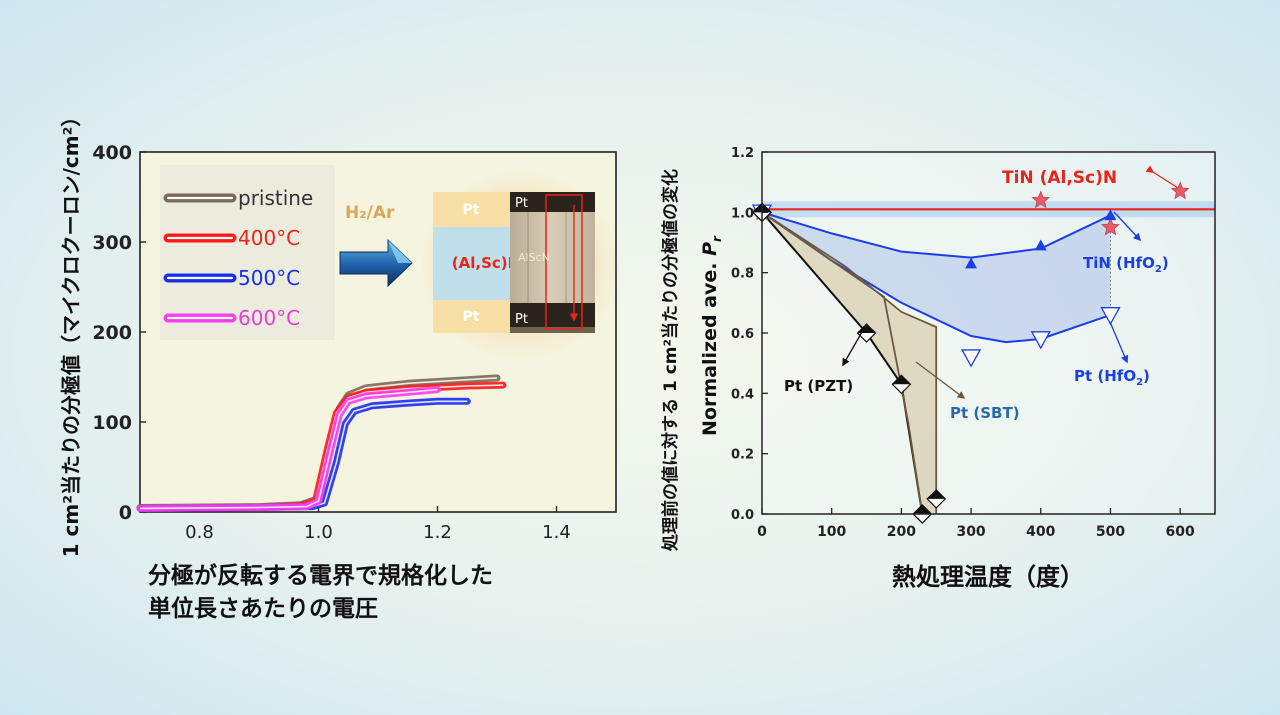  What do you see at coordinates (1110, 532) in the screenshot?
I see `right-xtick-label: 500` at bounding box center [1110, 532].